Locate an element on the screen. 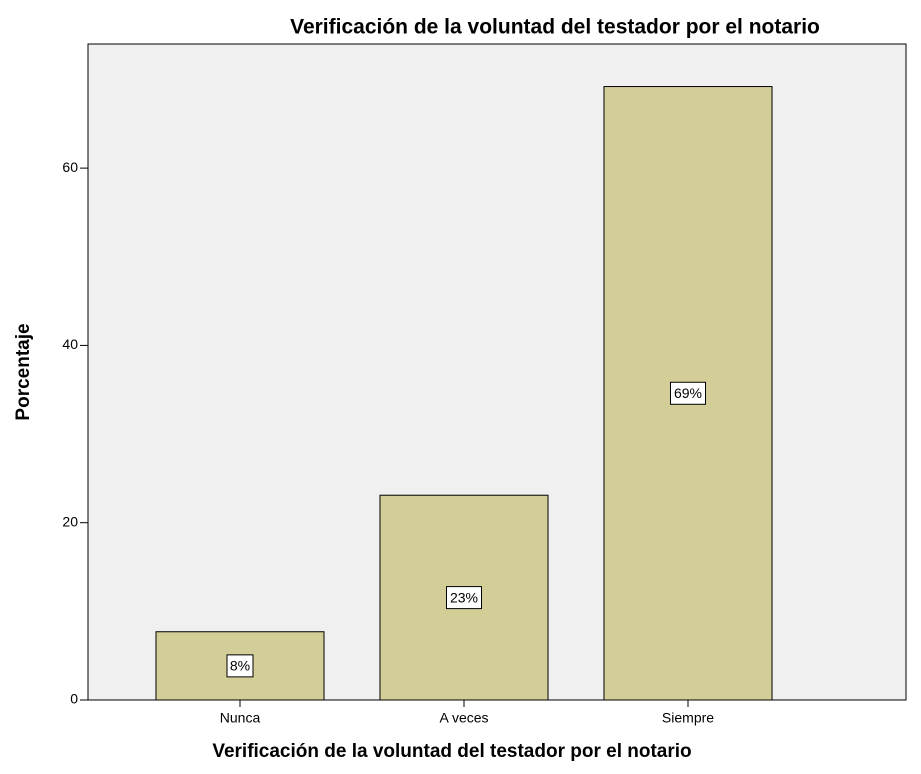 The width and height of the screenshot is (921, 774). x-tick-label: Siempre is located at coordinates (688, 718).